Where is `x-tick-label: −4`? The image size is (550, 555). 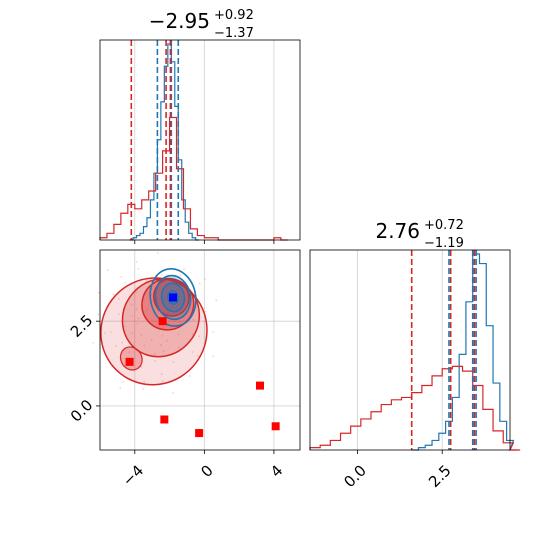 x-tick-label: −4 is located at coordinates (133, 475).